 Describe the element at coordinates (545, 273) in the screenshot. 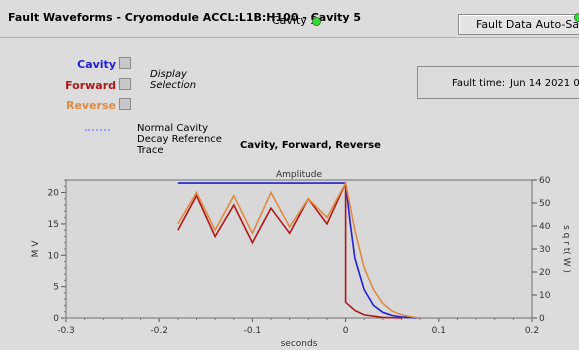

I see `y2-tick-label: 20` at that location.